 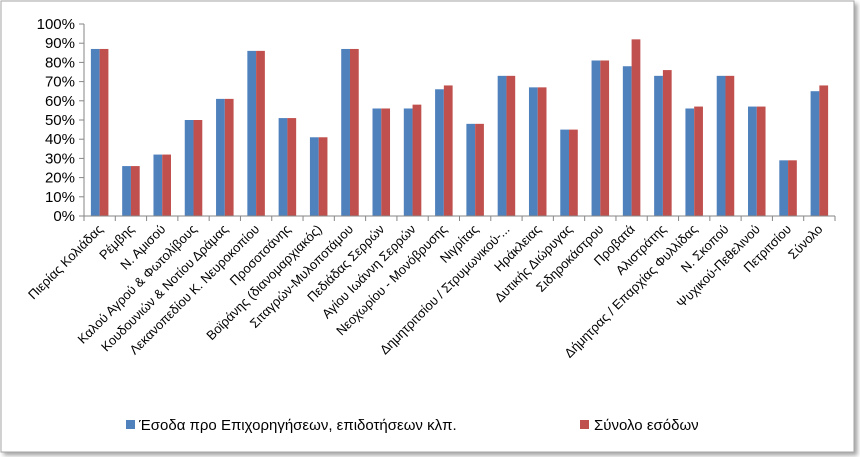 I want to click on y-tick-label: 90%, so click(x=60, y=43).